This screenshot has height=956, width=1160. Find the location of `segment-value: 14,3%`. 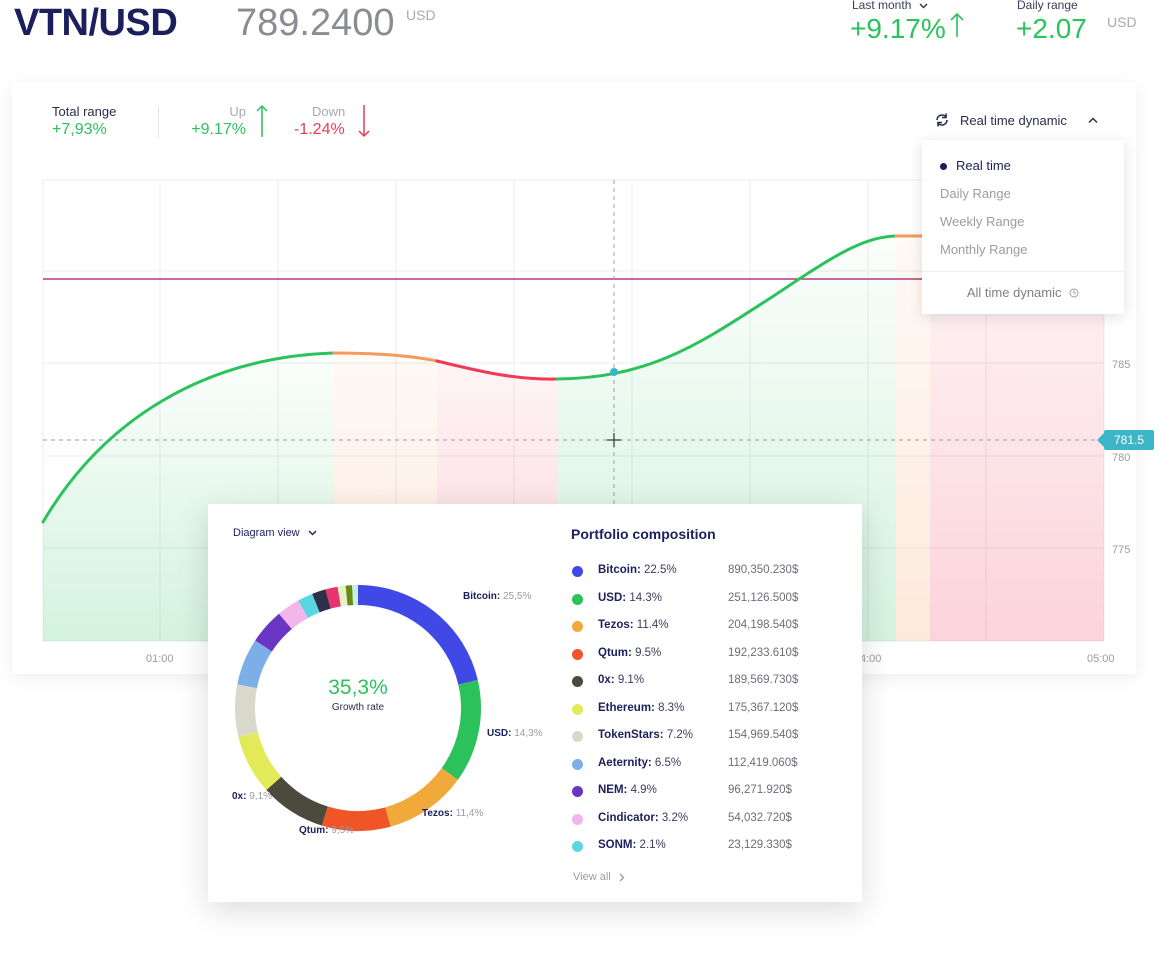

segment-value: 14,3% is located at coordinates (528, 733).